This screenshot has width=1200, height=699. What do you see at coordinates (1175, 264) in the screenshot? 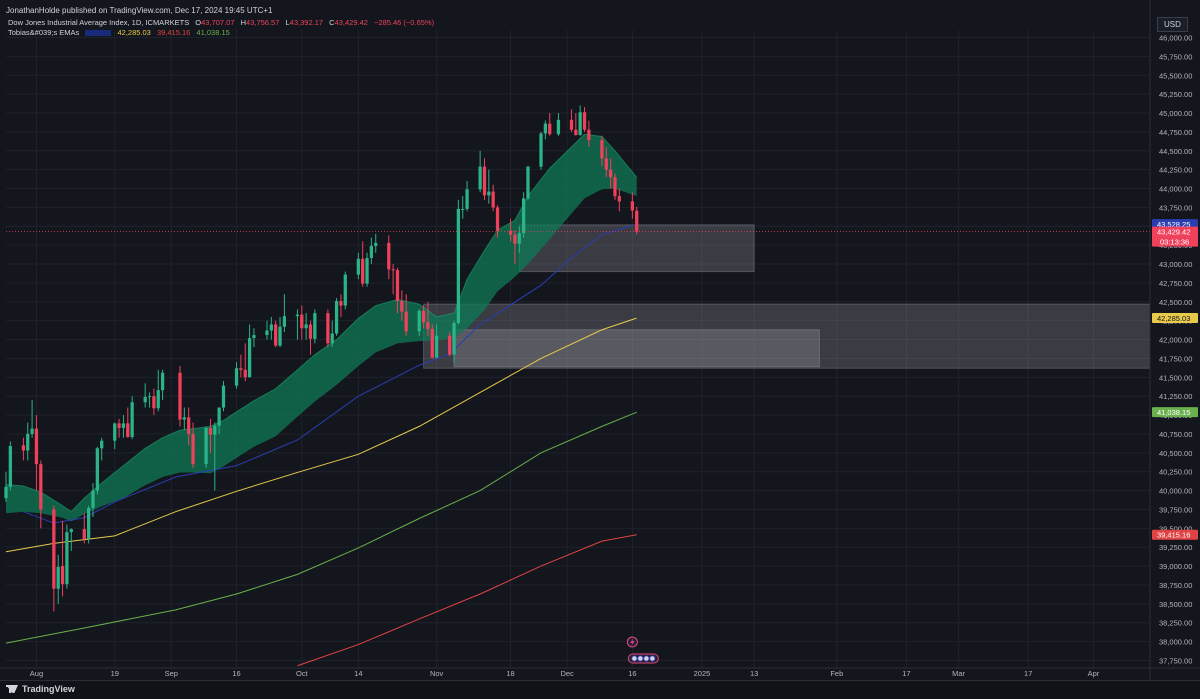
I see `price-tick-label: 43,000.00` at bounding box center [1175, 264].